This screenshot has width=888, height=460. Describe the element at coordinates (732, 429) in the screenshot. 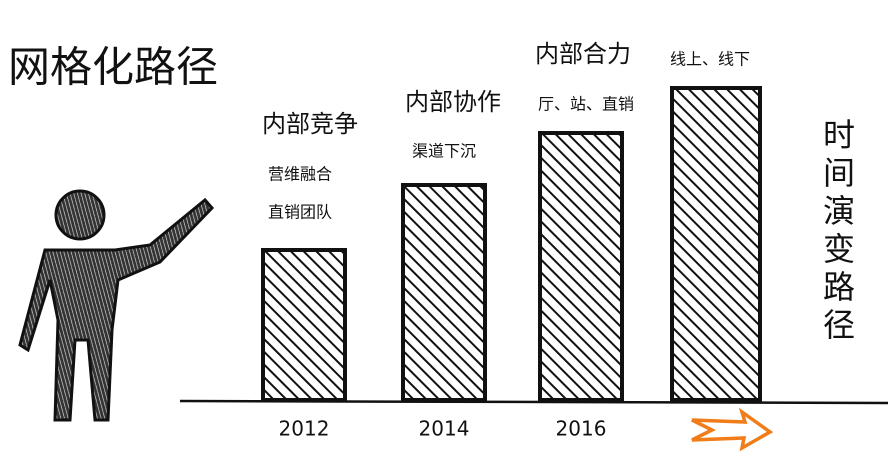

I see `arrow` at that location.